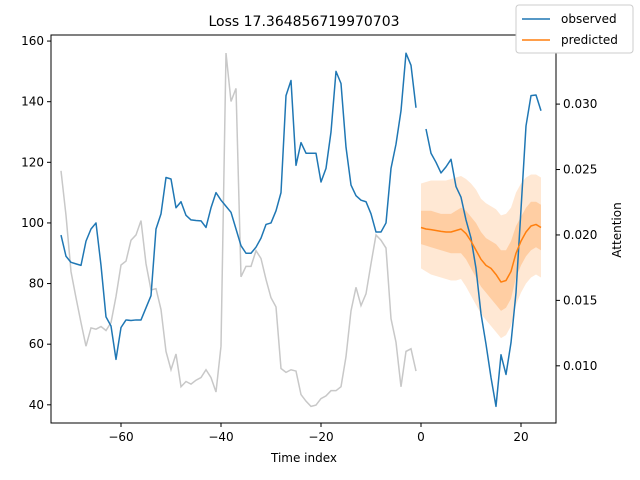 Image resolution: width=640 pixels, height=480 pixels. I want to click on x-tick-label: −40, so click(220, 437).